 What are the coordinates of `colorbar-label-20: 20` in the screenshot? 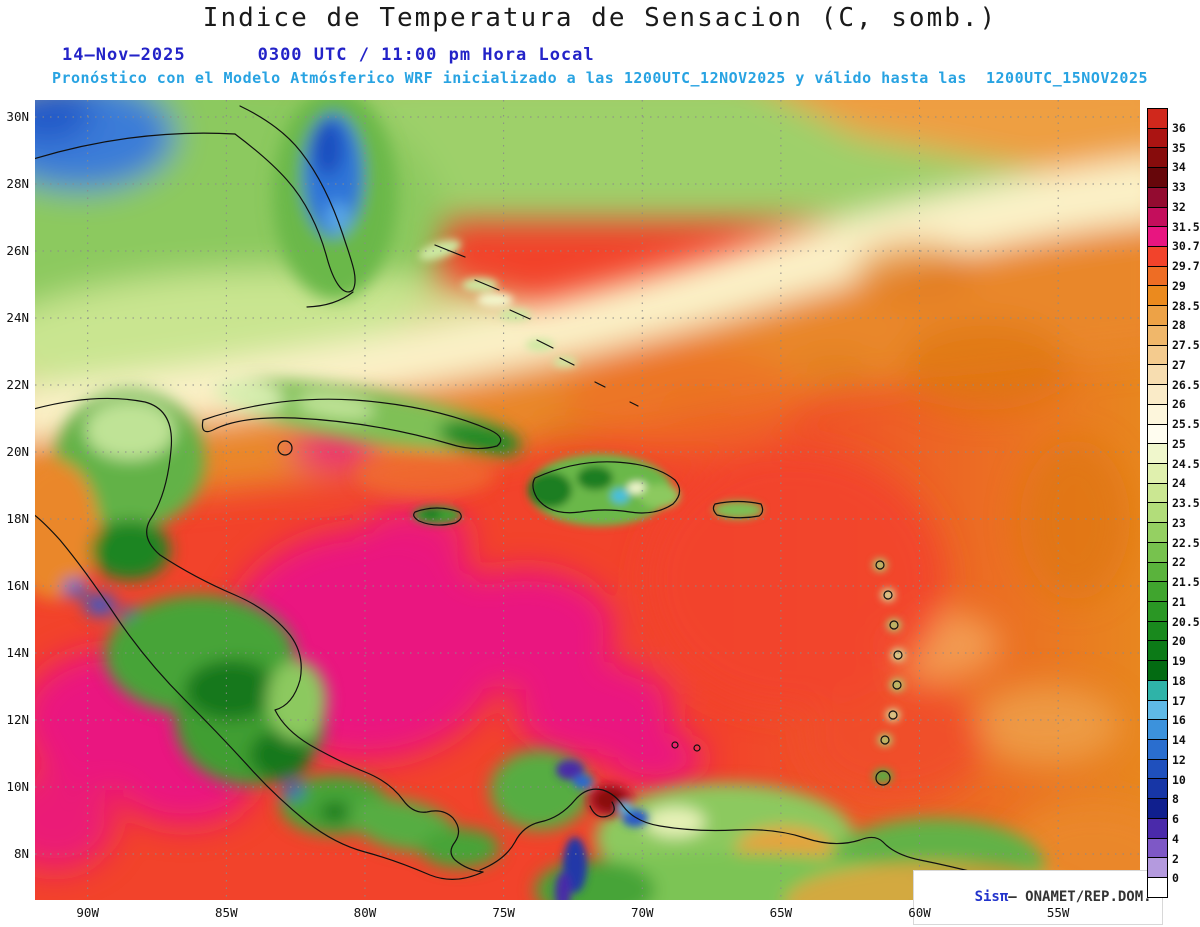 It's located at (1179, 641).